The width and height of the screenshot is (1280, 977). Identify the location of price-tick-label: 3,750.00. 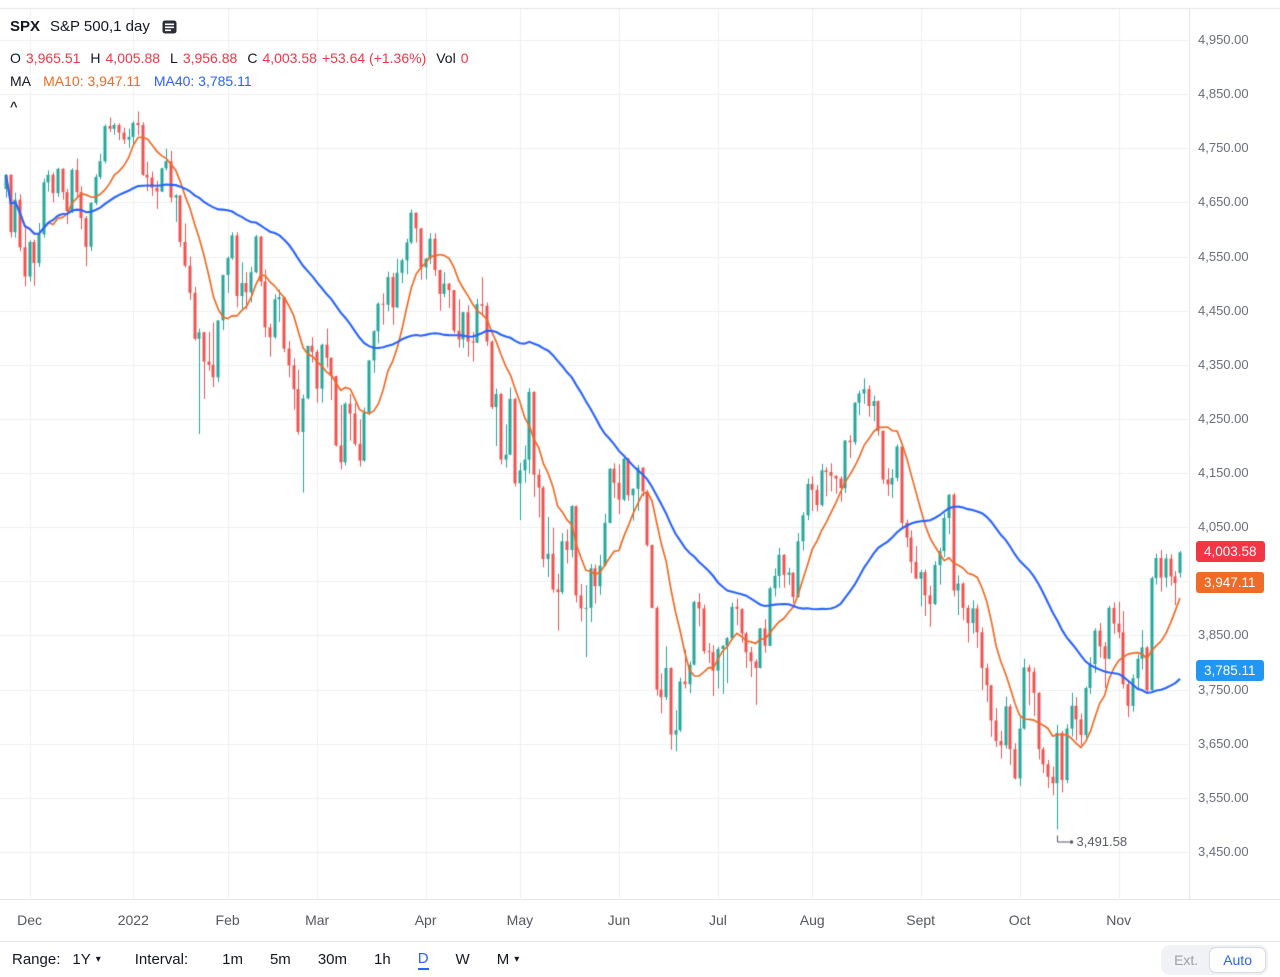
(1223, 689).